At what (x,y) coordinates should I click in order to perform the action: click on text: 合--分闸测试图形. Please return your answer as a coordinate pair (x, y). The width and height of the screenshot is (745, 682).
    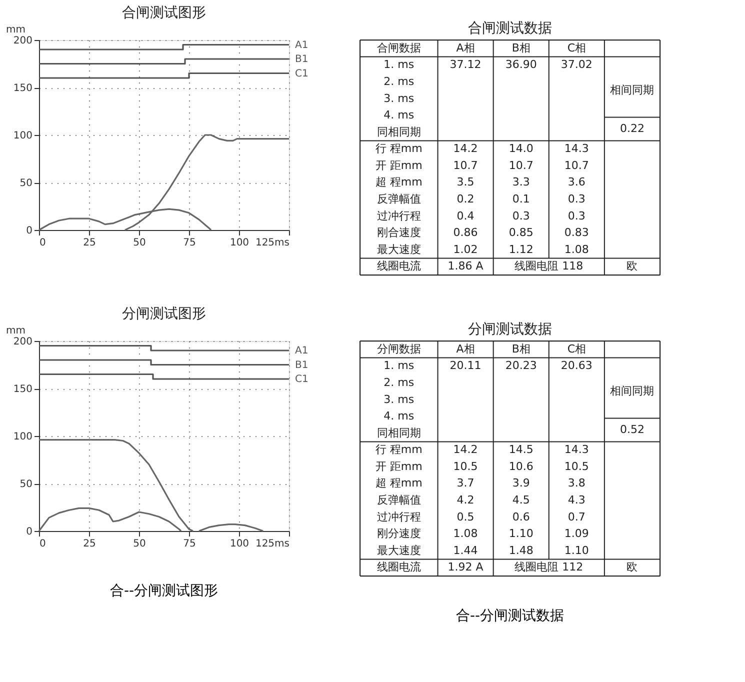
    Looking at the image, I should click on (164, 591).